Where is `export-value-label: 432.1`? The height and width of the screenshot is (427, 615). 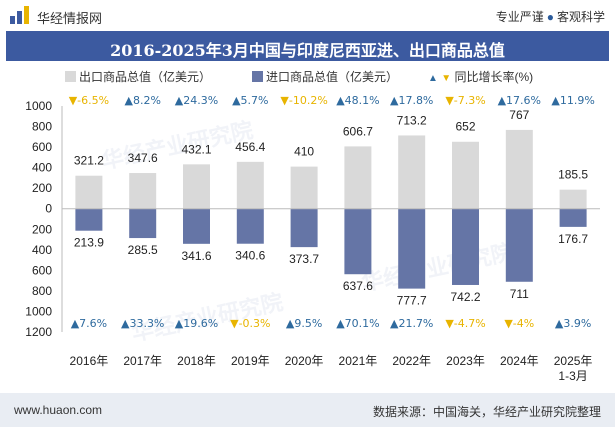
export-value-label: 432.1 is located at coordinates (196, 149).